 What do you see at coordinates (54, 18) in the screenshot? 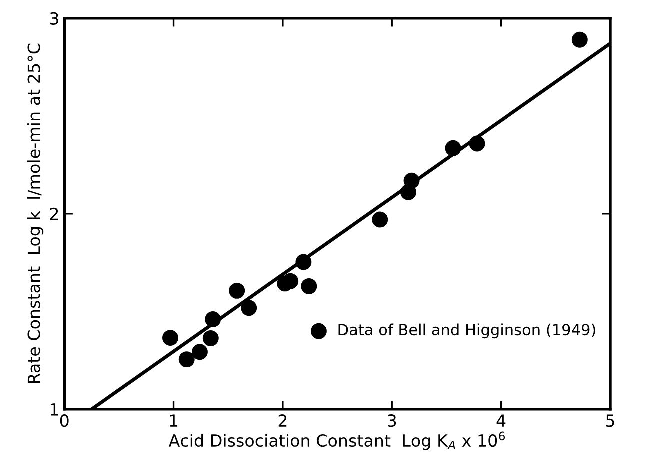
I see `y-tick-label: 3` at bounding box center [54, 18].